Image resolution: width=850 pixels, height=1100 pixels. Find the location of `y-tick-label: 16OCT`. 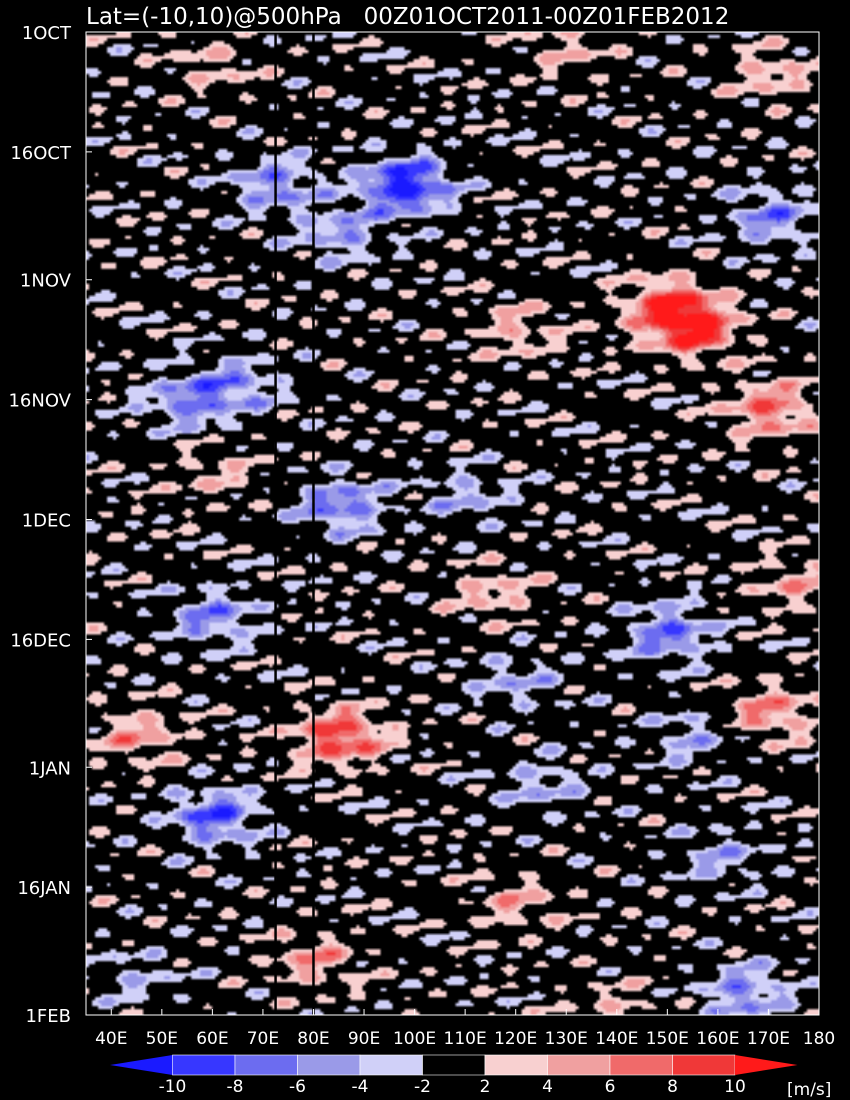

y-tick-label: 16OCT is located at coordinates (41, 153).